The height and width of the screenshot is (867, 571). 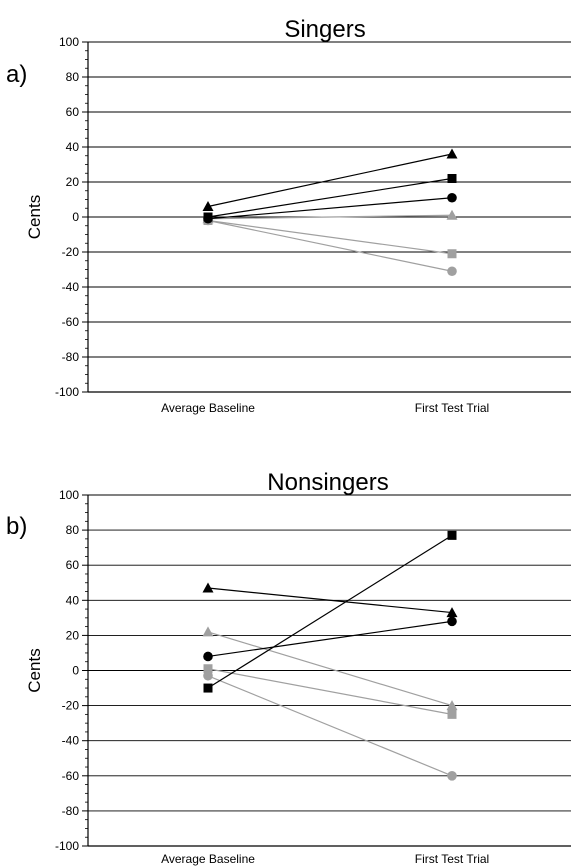 What do you see at coordinates (324, 29) in the screenshot?
I see `chart-title: Singers` at bounding box center [324, 29].